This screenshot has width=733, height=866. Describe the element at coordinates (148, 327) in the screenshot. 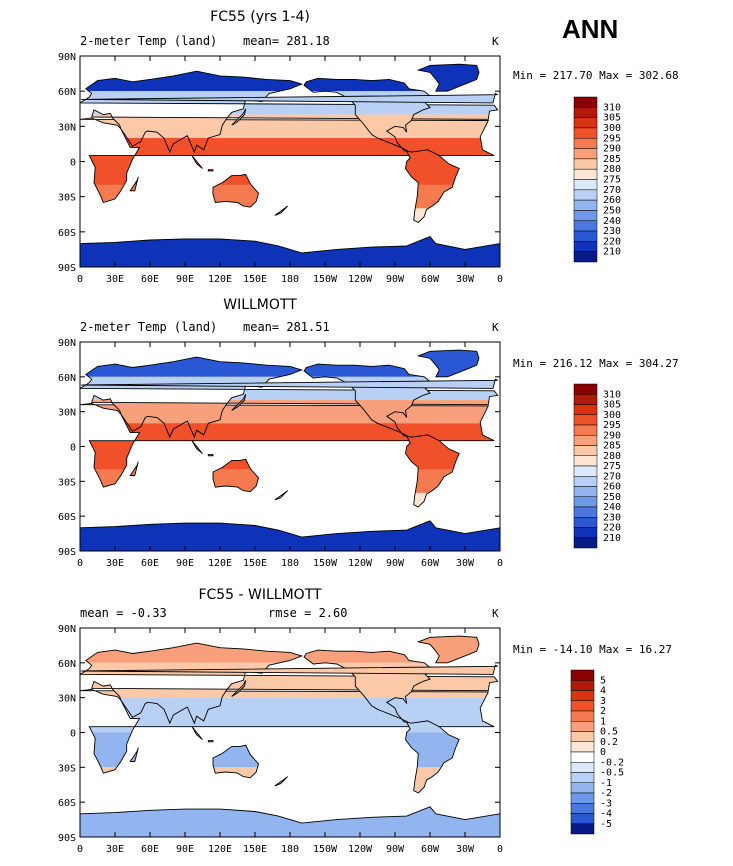

I see `left-label: 2-meter Temp (land)` at that location.